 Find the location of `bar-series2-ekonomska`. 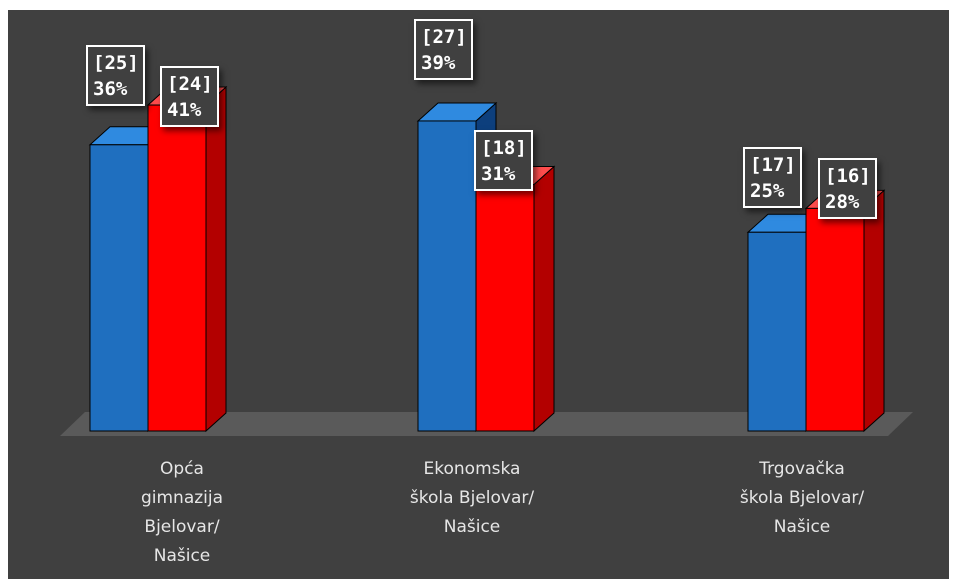

bar-series2-ekonomska is located at coordinates (515, 299).